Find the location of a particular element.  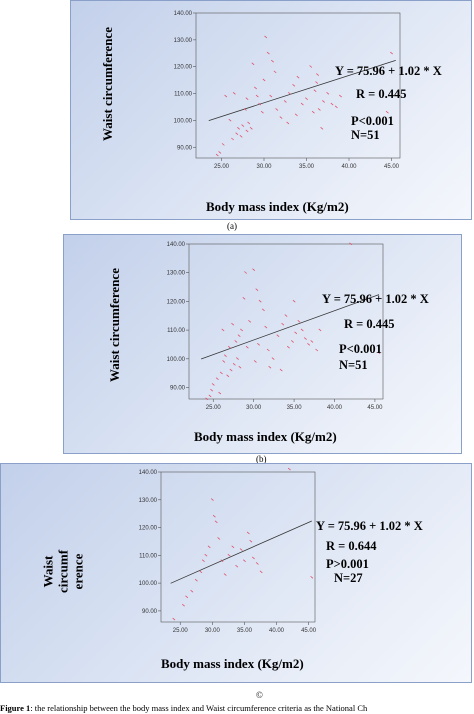

r-value: R = 0.644 is located at coordinates (351, 546).